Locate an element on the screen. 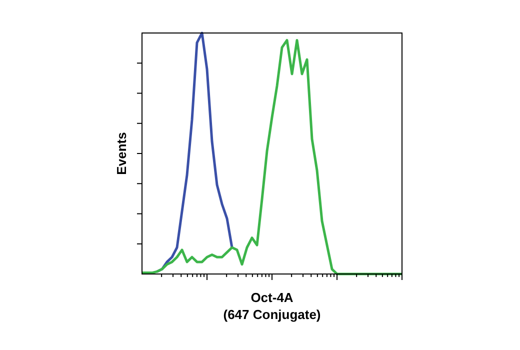 This screenshot has height=350, width=520. y-axis-title: Events is located at coordinates (121, 153).